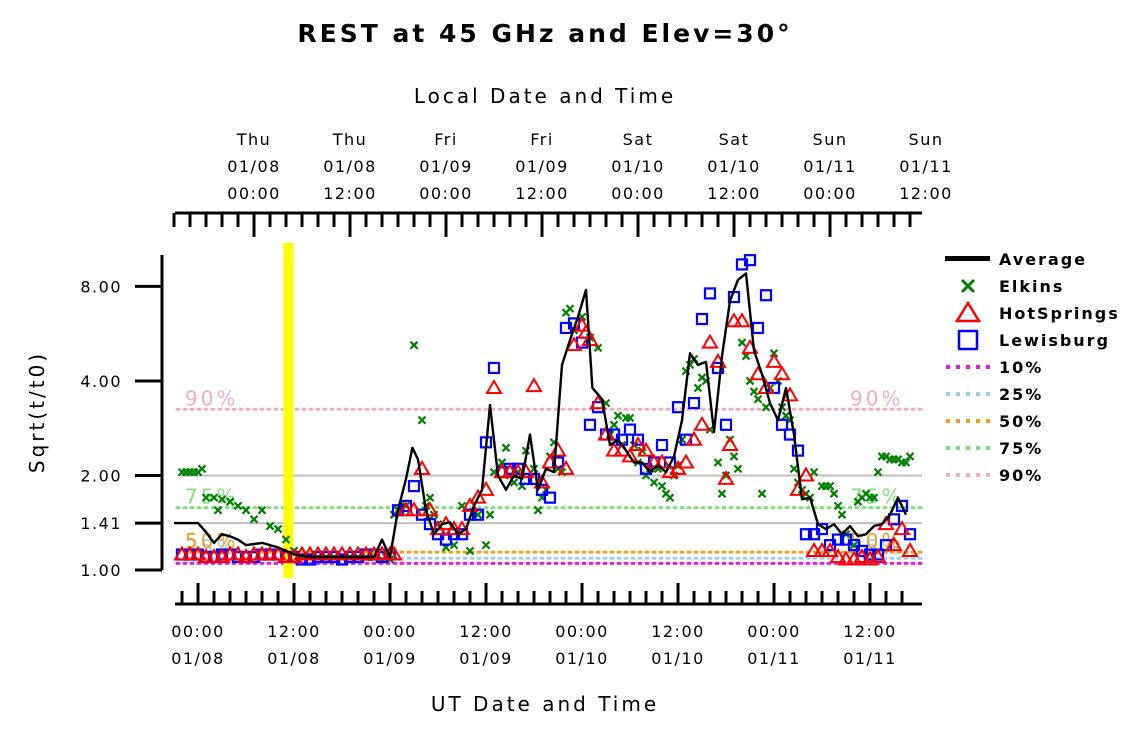 The image size is (1125, 731). Describe the element at coordinates (1021, 448) in the screenshot. I see `legend-label: 75%` at that location.